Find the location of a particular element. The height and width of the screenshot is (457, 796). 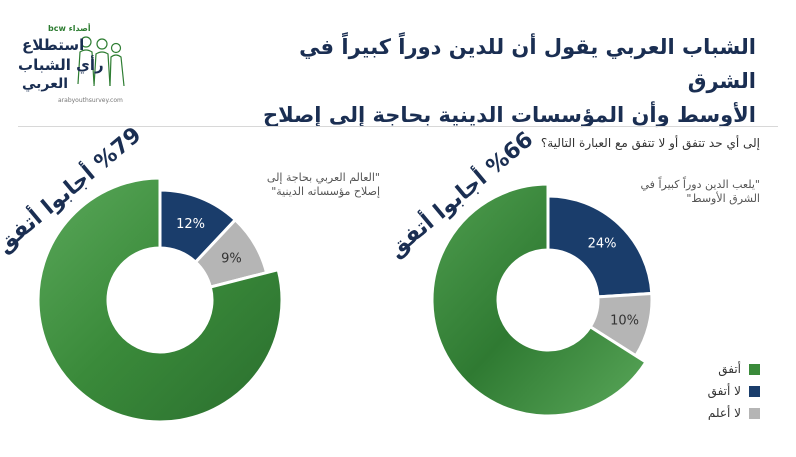

header-divider is located at coordinates (398, 126).